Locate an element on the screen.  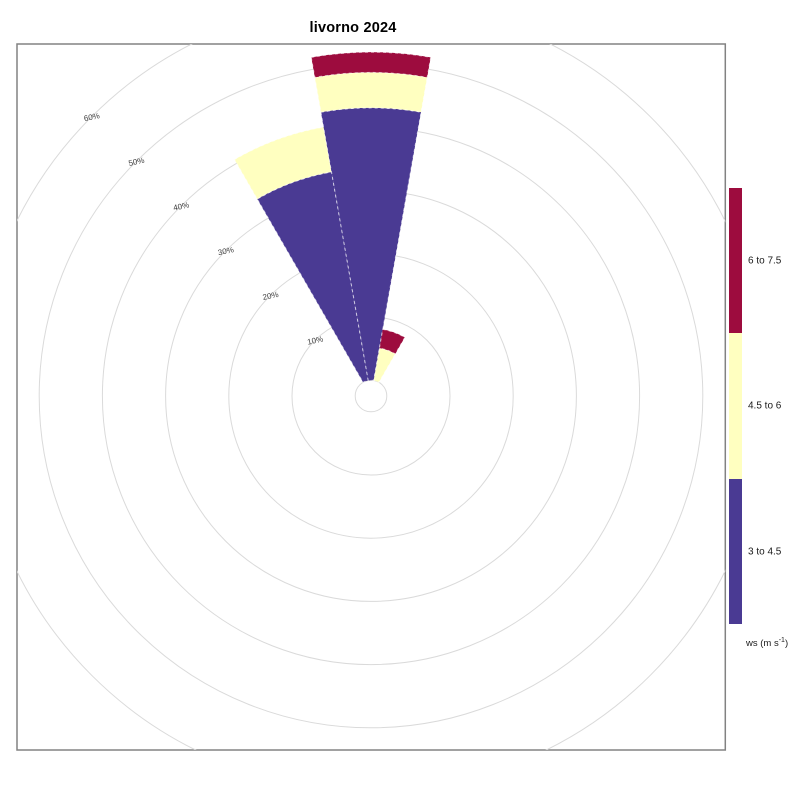
legend-title-superscript: -1 is located at coordinates (781, 640).